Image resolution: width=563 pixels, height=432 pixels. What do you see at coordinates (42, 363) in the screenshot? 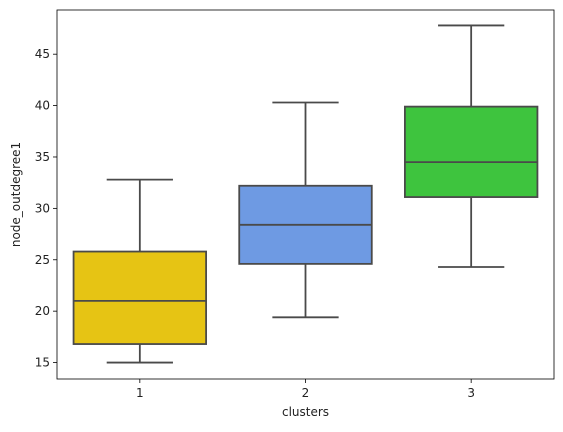
I see `y-tick-label: 15` at bounding box center [42, 363].